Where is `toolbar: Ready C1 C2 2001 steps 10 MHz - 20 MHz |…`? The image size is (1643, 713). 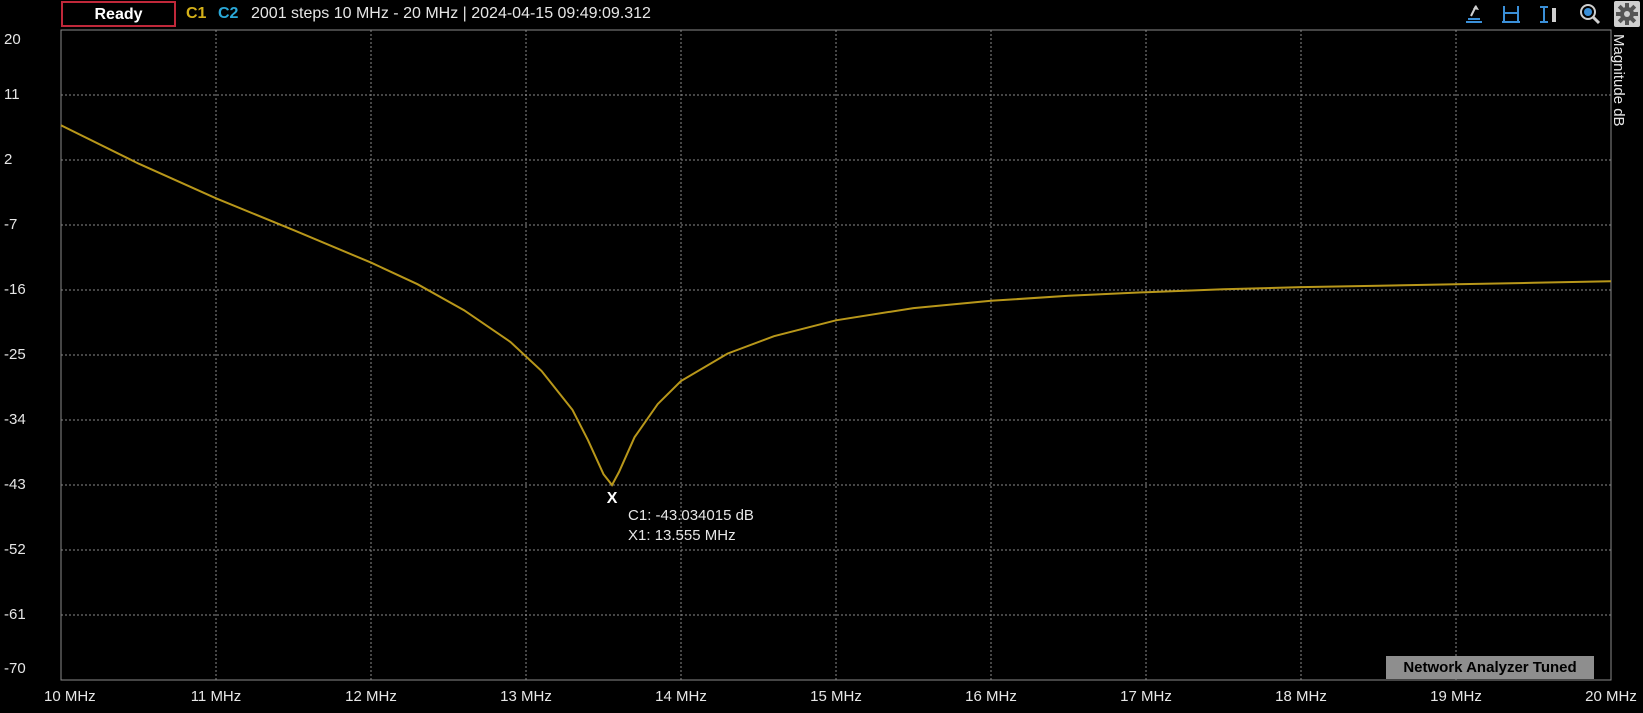 toolbar: Ready C1 C2 2001 steps 10 MHz - 20 MHz |… is located at coordinates (821, 15).